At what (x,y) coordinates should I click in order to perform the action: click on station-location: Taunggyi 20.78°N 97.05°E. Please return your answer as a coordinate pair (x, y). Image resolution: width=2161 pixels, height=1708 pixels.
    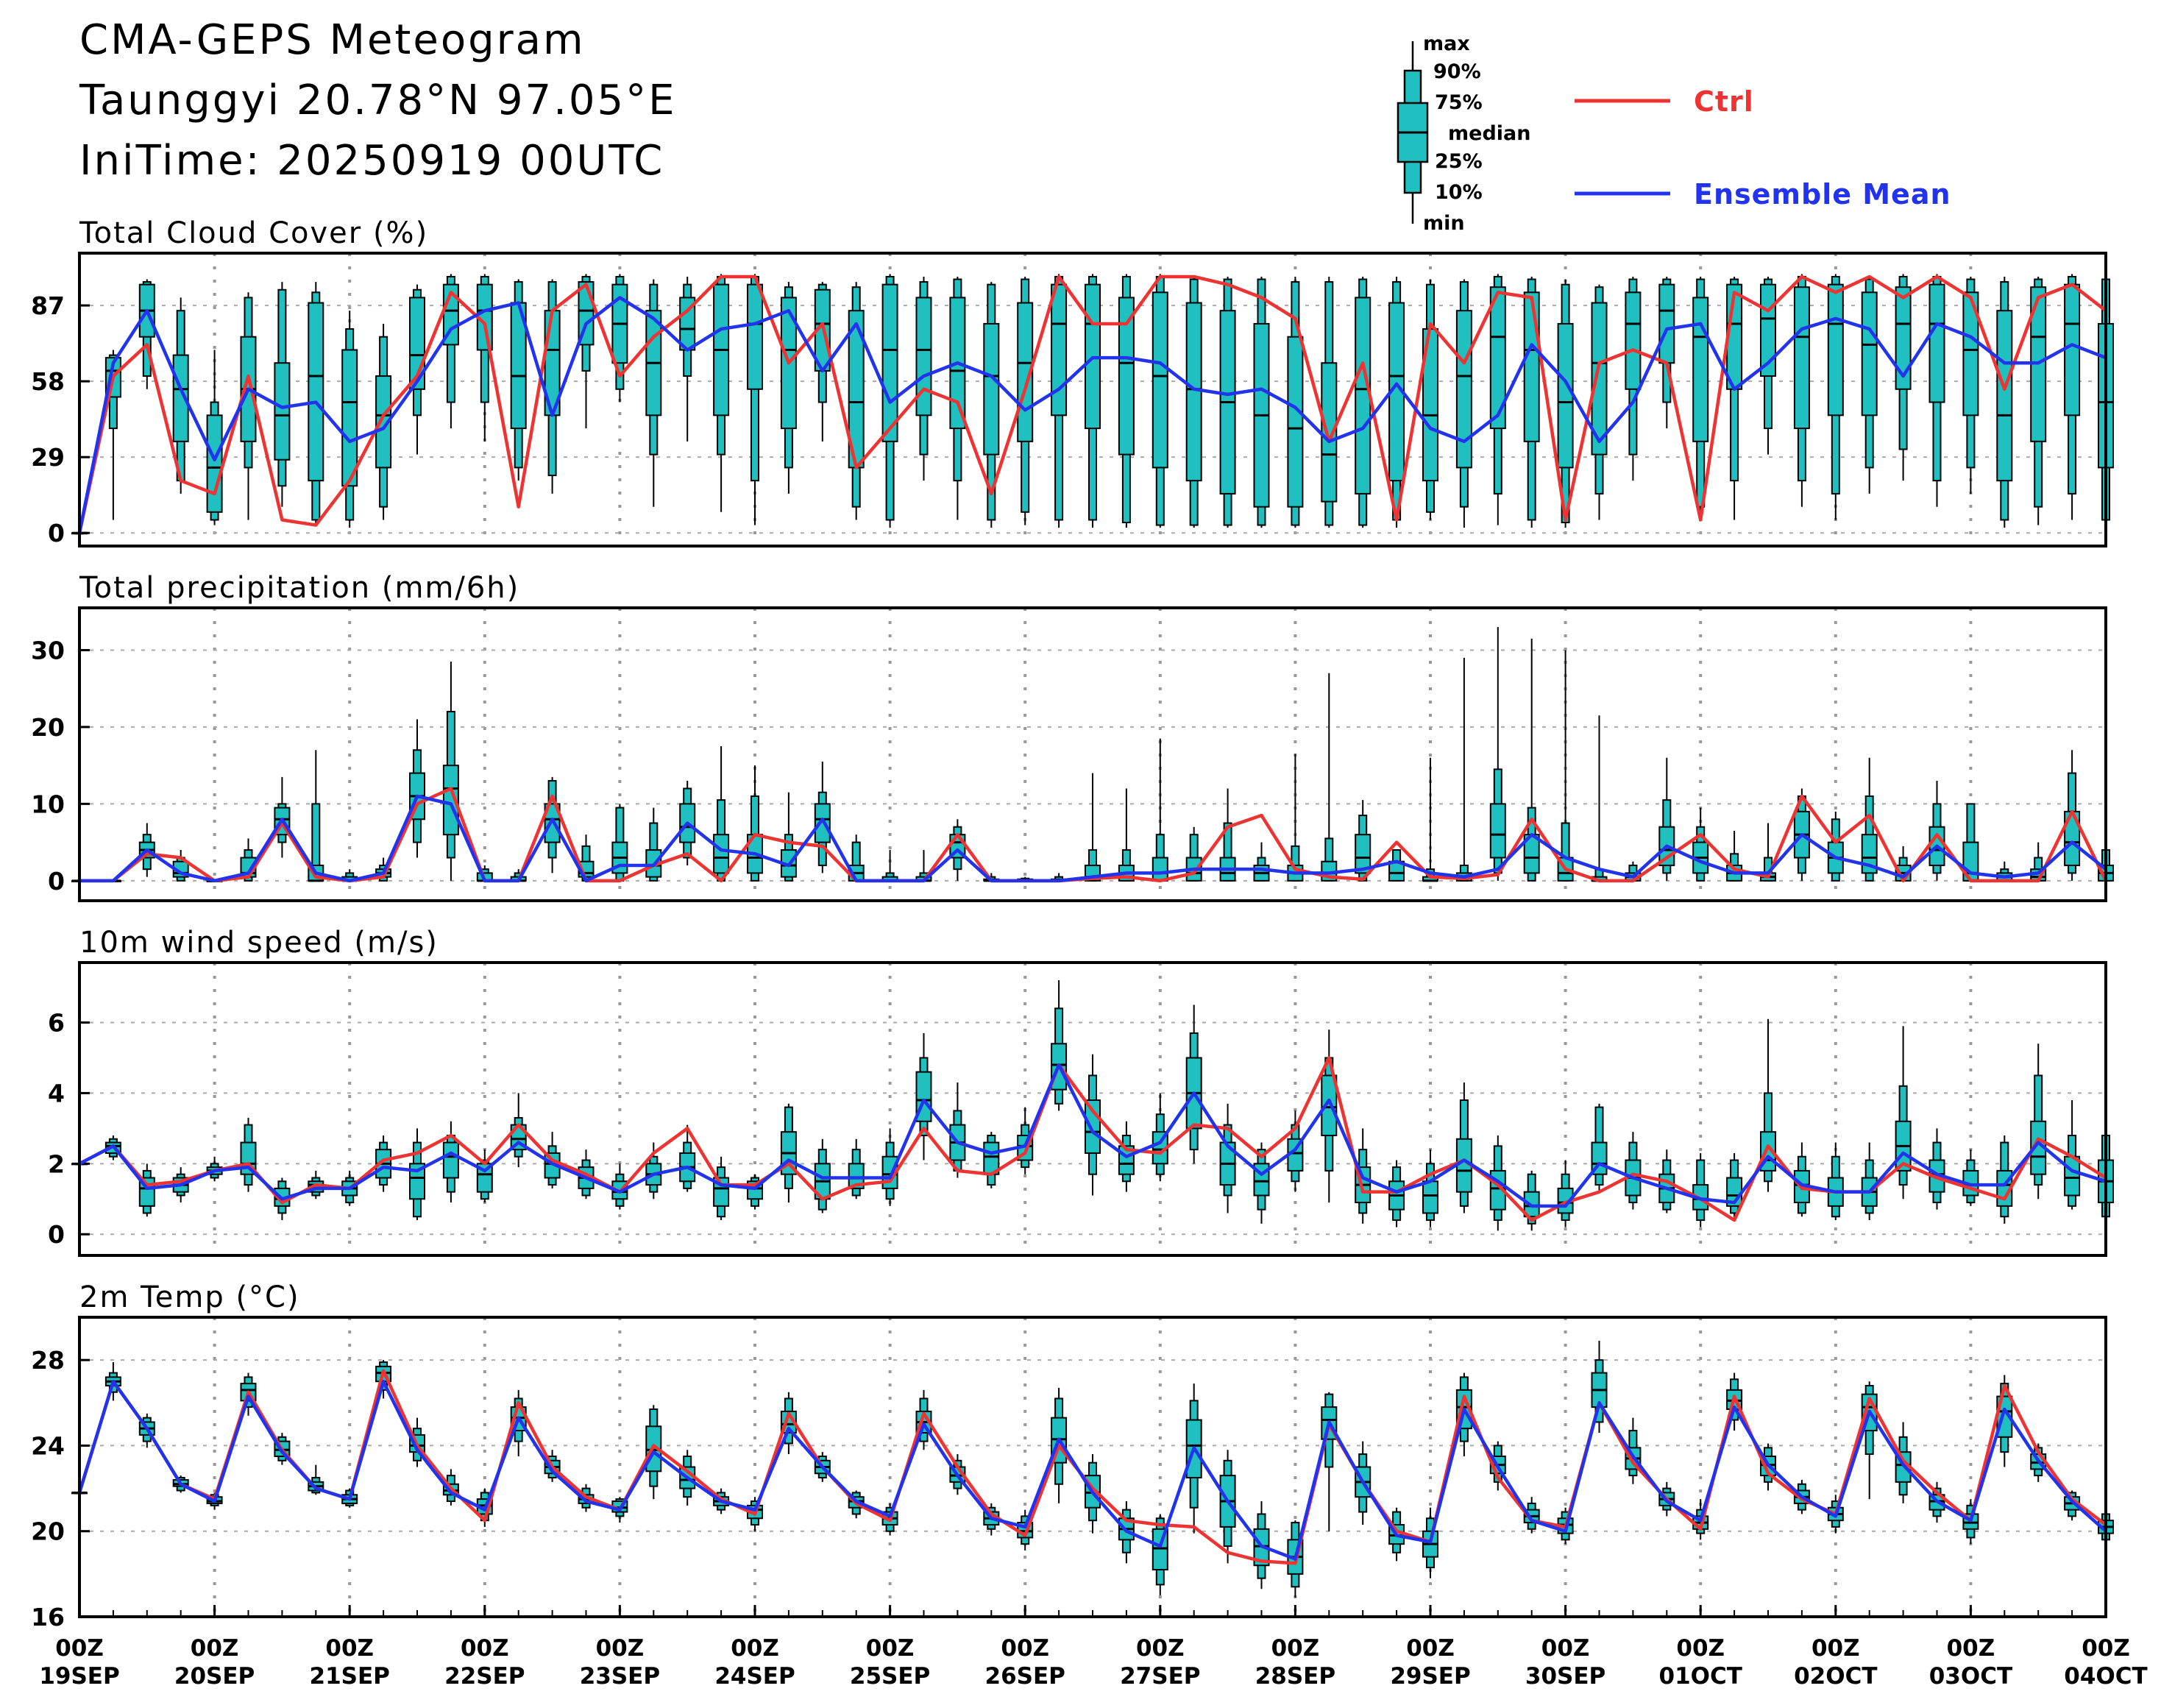
    Looking at the image, I should click on (378, 101).